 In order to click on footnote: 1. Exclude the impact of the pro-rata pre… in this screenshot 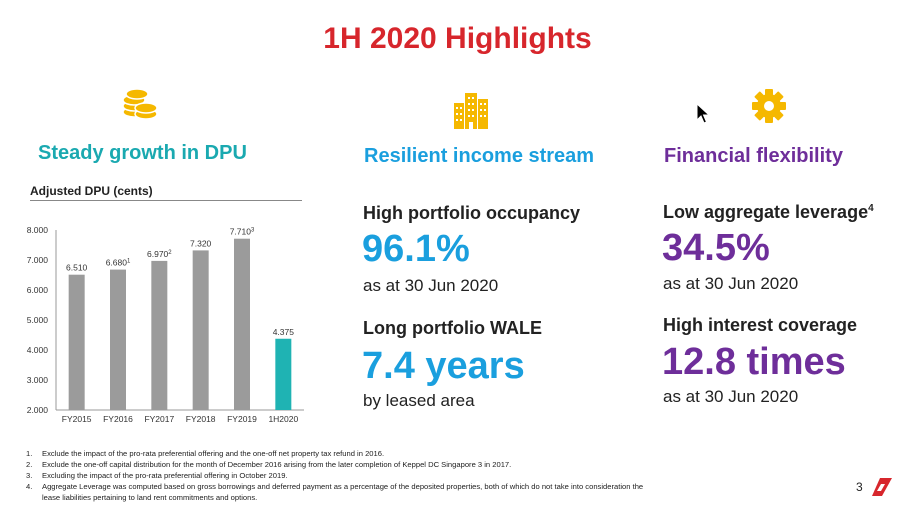, I will do `click(205, 453)`.